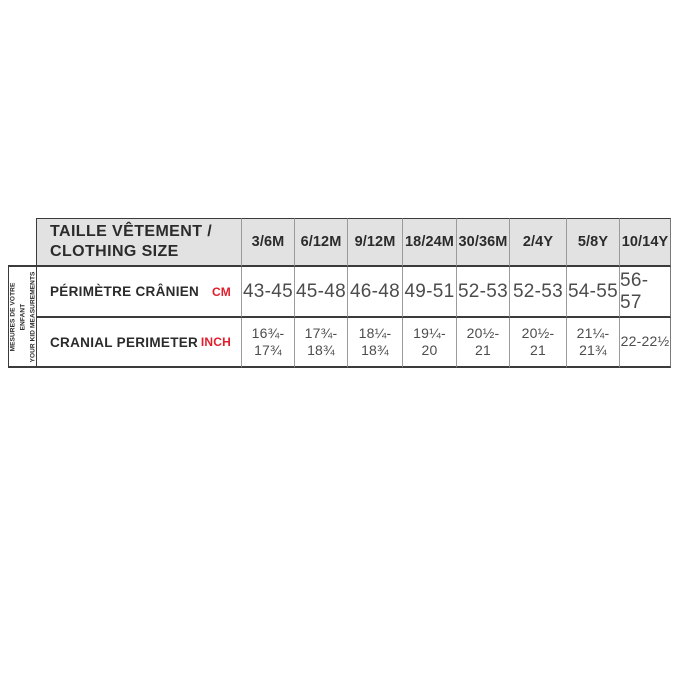 This screenshot has height=678, width=677. I want to click on cm-value: 56-57, so click(645, 292).